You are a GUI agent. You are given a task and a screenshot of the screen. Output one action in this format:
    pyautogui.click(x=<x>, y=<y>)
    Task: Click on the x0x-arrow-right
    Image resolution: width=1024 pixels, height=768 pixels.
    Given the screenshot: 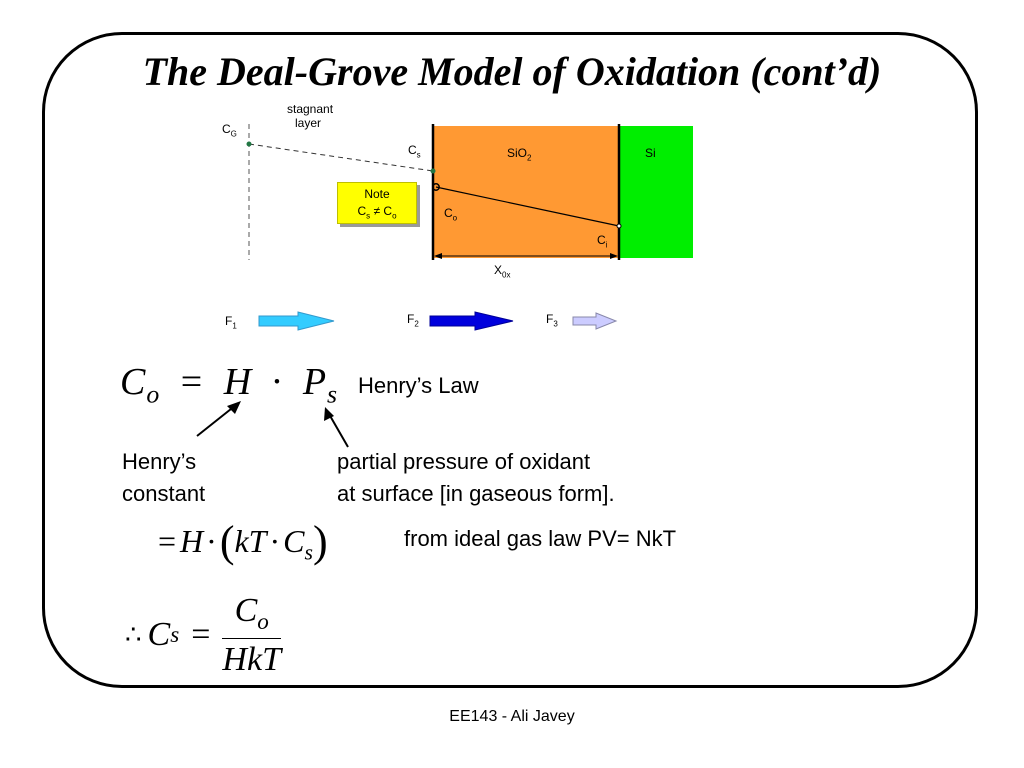 What is the action you would take?
    pyautogui.click(x=614, y=256)
    